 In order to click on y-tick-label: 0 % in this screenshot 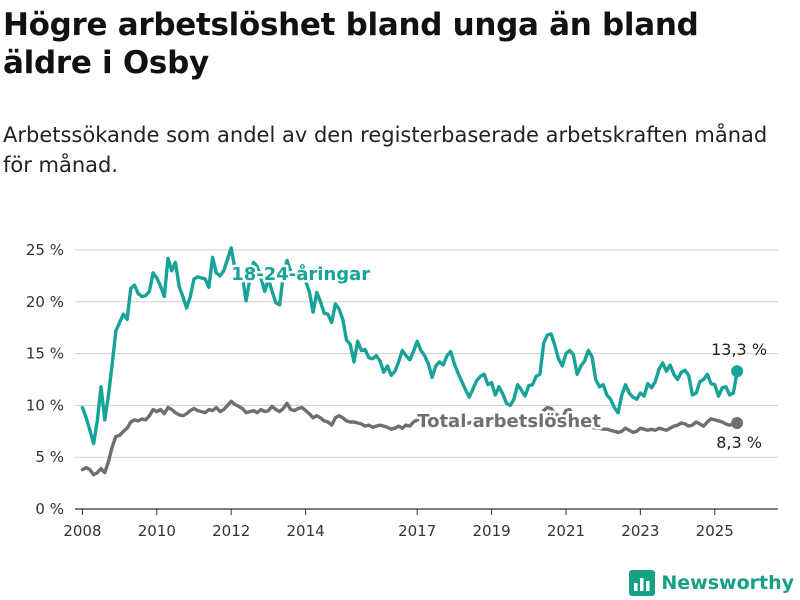, I will do `click(49, 509)`.